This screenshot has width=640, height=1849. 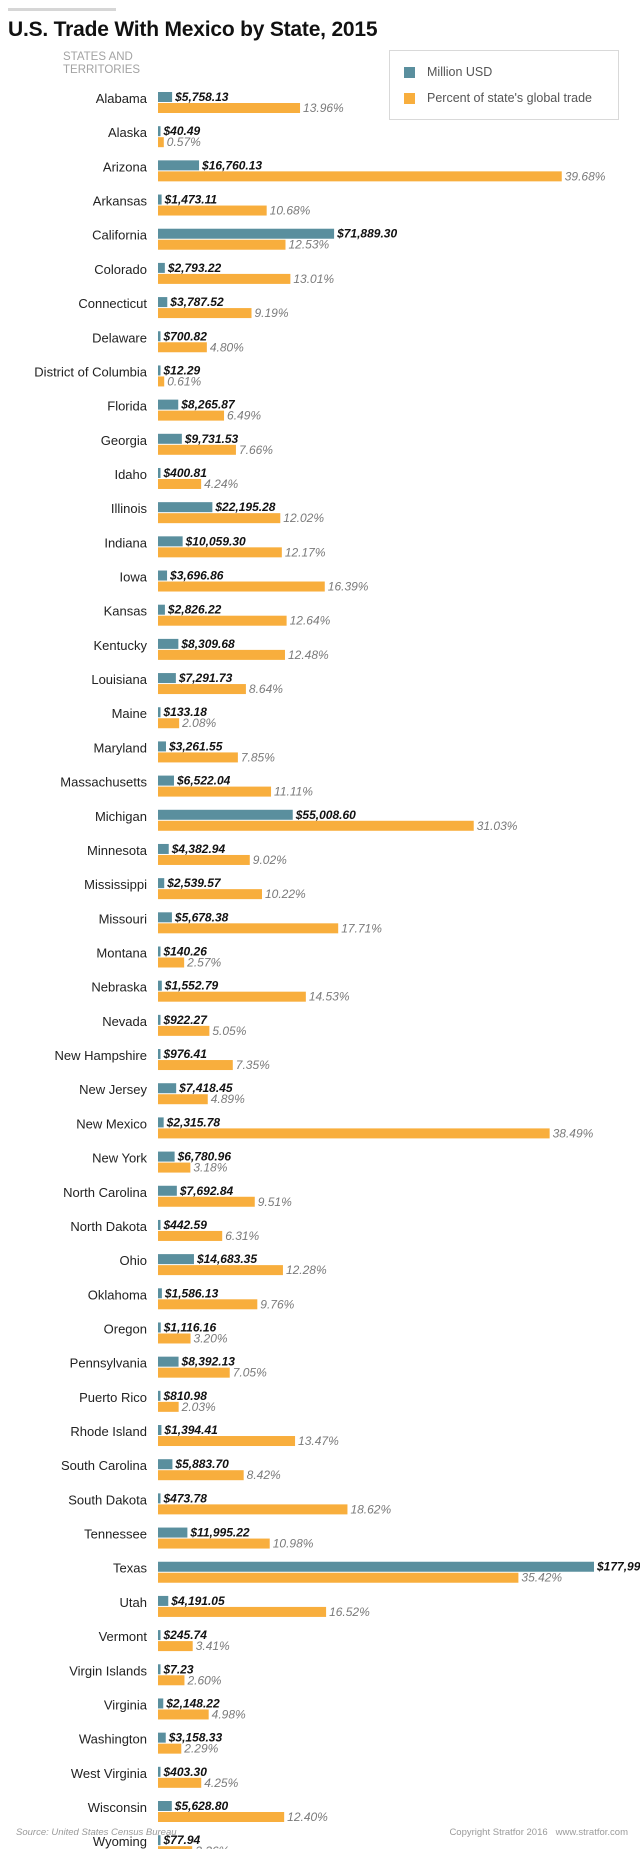 I want to click on pct-value-label: 12.28%, so click(x=306, y=1270).